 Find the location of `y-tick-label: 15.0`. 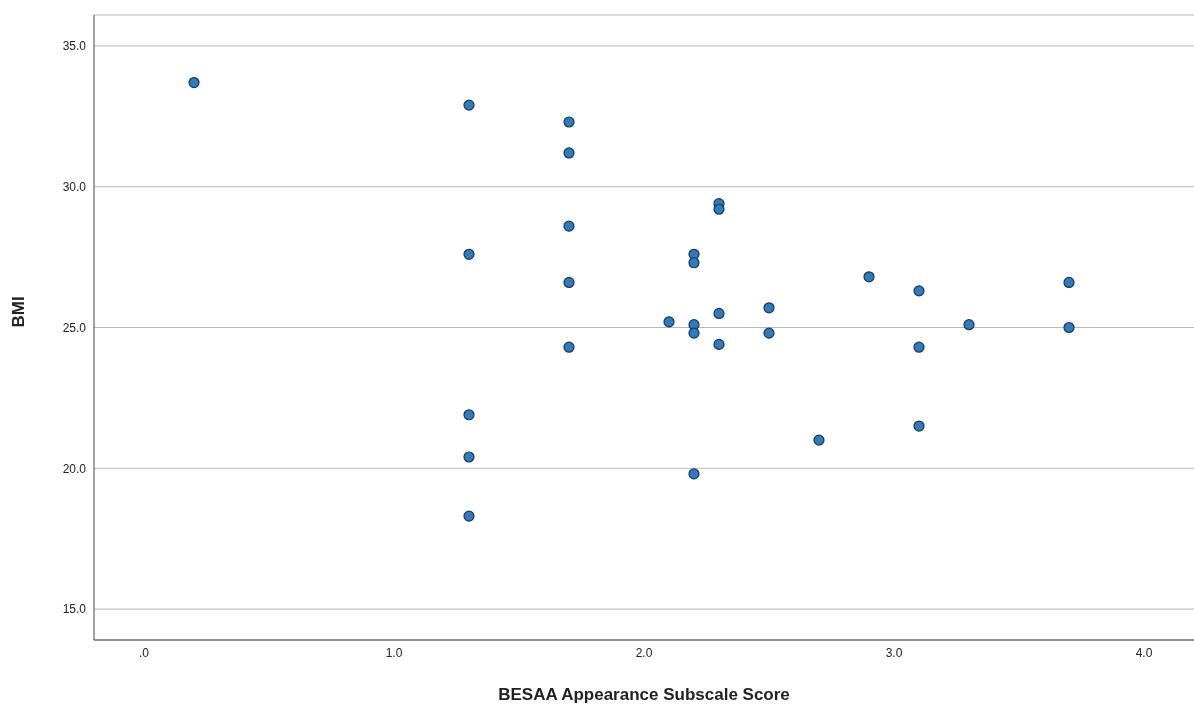

y-tick-label: 15.0 is located at coordinates (74, 609).